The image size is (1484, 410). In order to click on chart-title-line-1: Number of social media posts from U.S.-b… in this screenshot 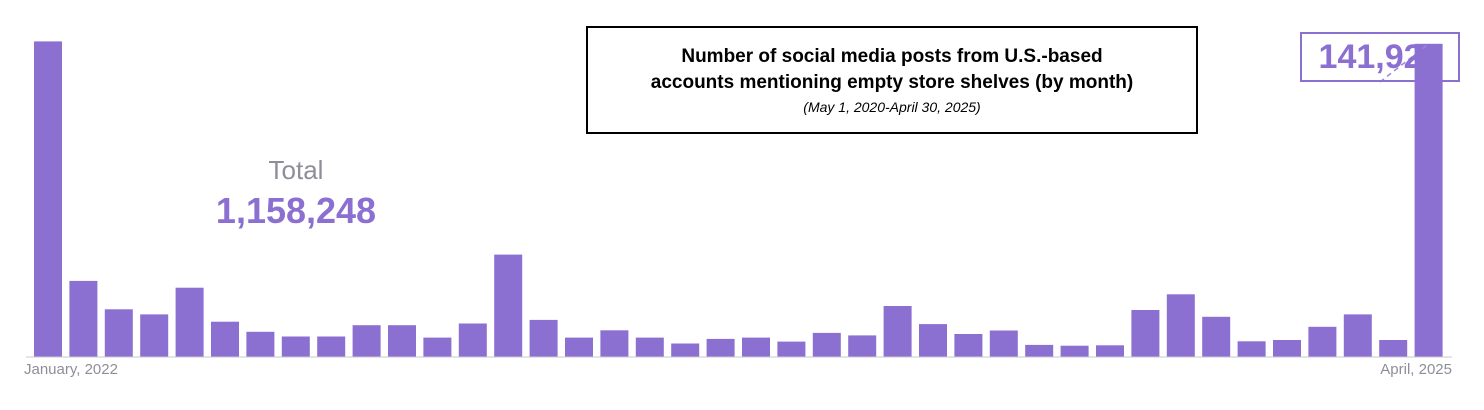, I will do `click(892, 56)`.